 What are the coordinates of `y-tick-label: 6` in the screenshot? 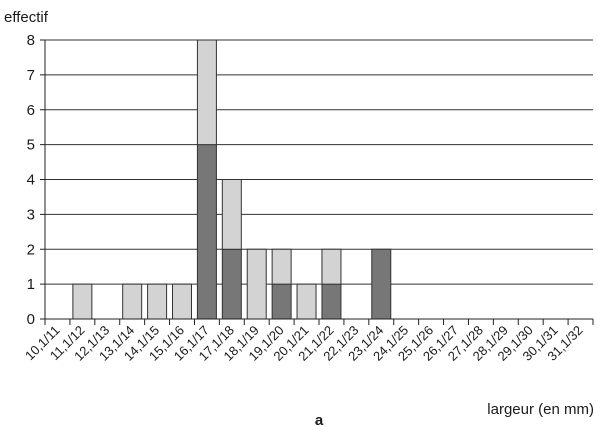 It's located at (31, 110).